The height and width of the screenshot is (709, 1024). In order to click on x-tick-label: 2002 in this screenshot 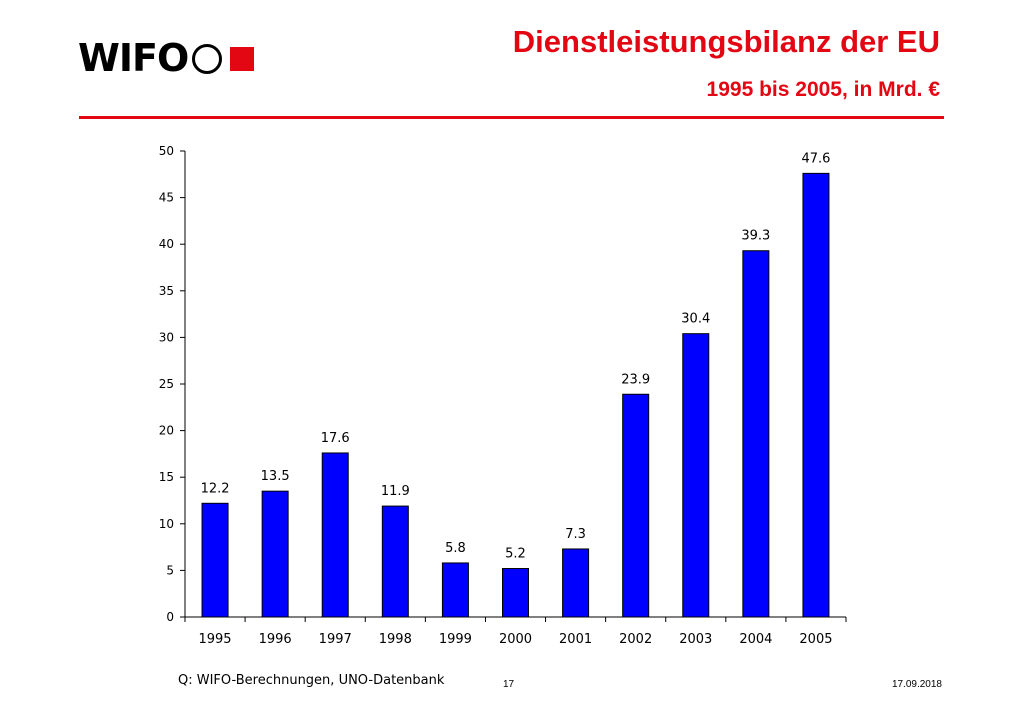, I will do `click(635, 639)`.